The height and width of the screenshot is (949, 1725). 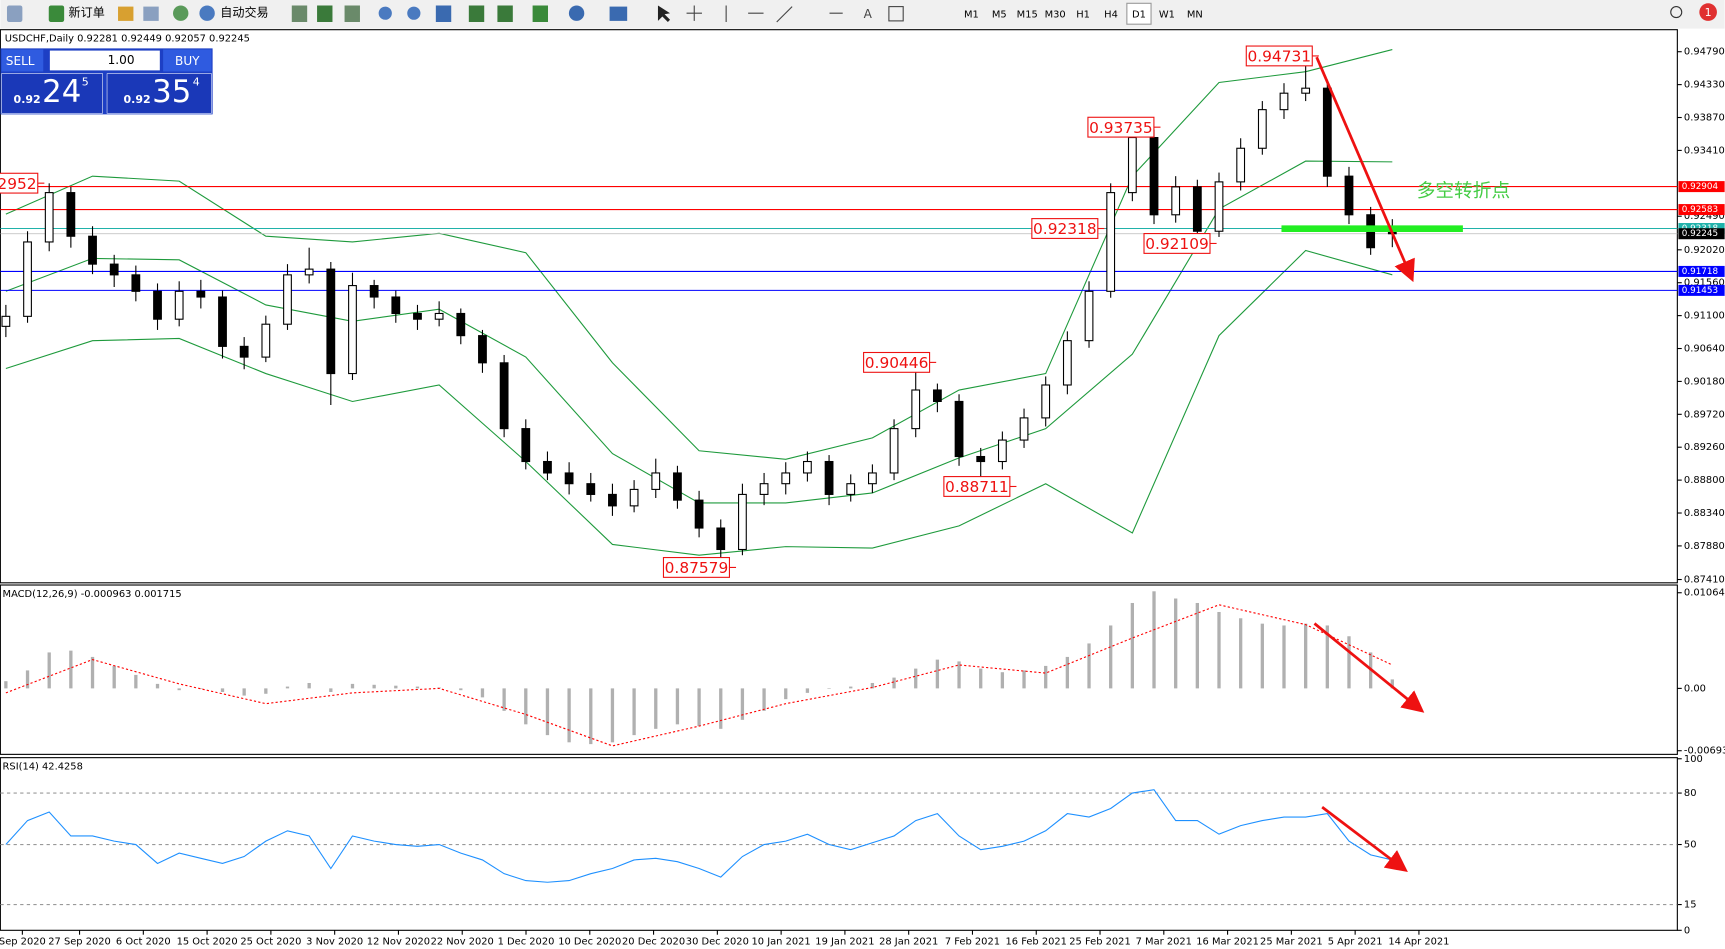 I want to click on x-tick-label: 16 Feb 2021, so click(x=1036, y=941).